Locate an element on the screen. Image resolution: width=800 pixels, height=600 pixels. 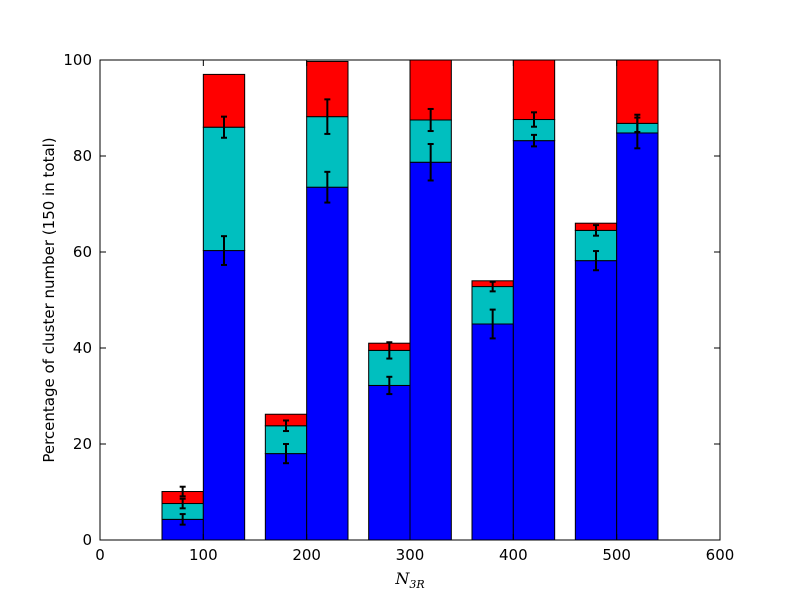
error-bar-9-cyan is located at coordinates (596, 230).